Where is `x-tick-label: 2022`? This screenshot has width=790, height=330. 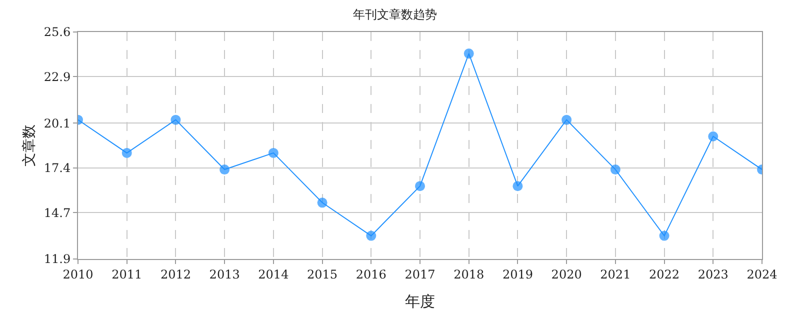 x-tick-label: 2022 is located at coordinates (664, 274).